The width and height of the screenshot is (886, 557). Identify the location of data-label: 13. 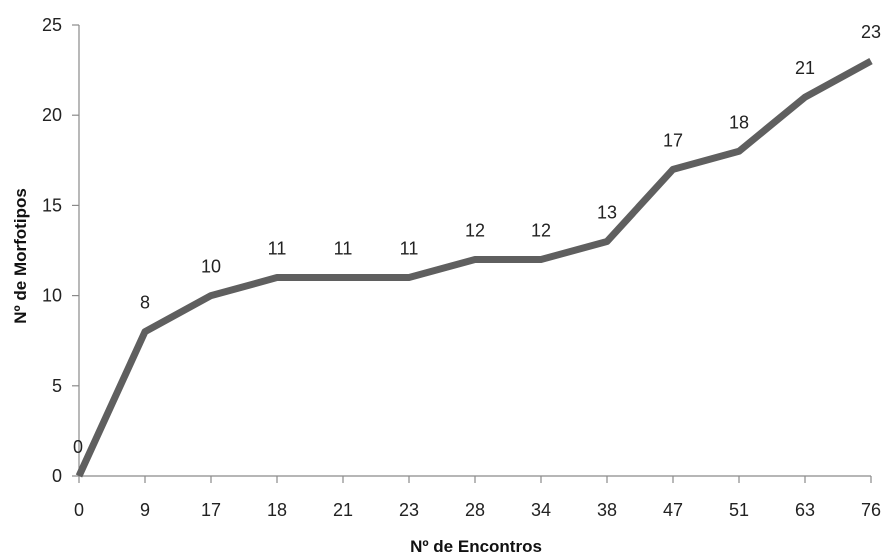
(607, 212).